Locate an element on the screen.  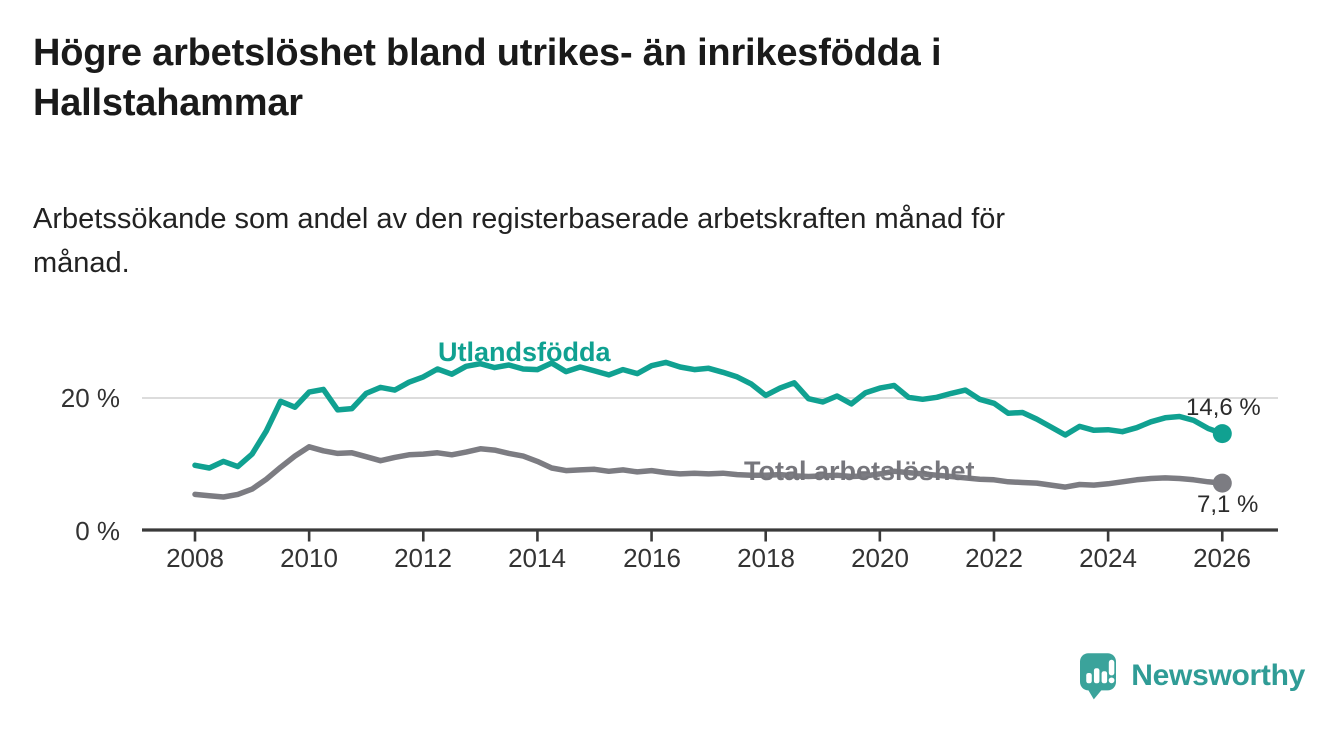
x-tick-label: 2018 is located at coordinates (766, 558).